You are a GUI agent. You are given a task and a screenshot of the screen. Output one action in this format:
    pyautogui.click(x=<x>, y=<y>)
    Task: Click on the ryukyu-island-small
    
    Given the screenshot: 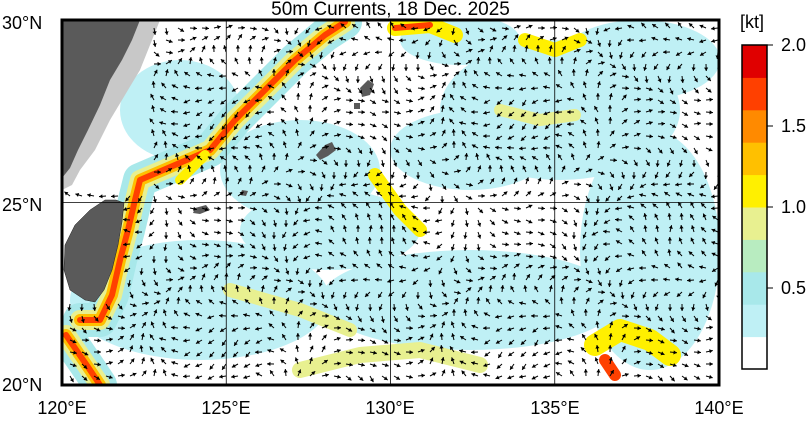 What is the action you would take?
    pyautogui.click(x=357, y=106)
    